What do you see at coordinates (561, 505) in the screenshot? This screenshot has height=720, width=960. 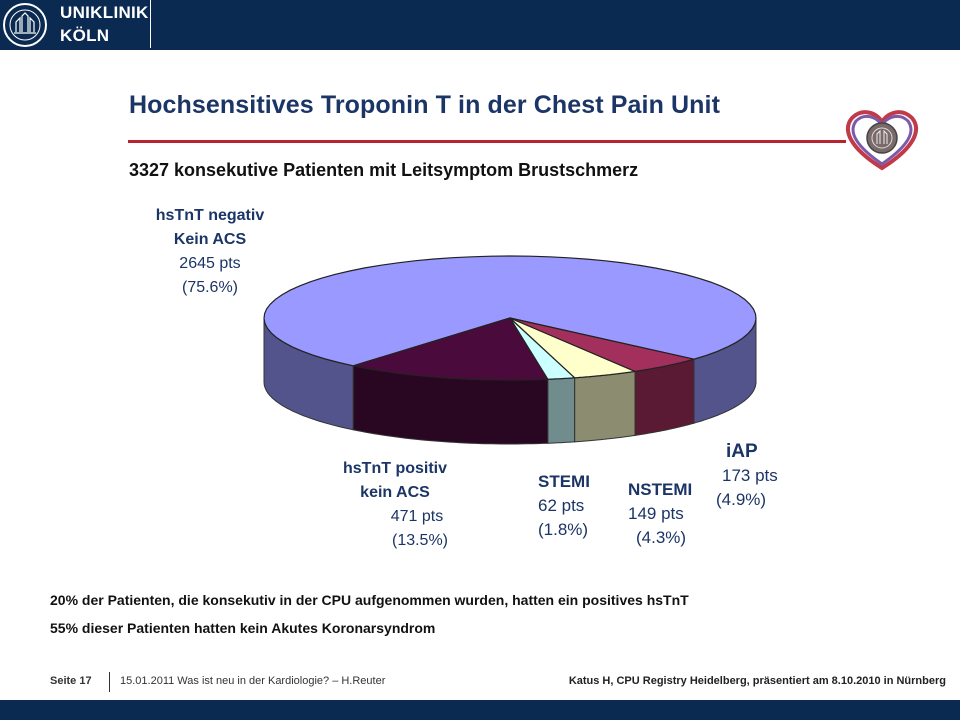 I see `label-stemi-count: 62 pts` at bounding box center [561, 505].